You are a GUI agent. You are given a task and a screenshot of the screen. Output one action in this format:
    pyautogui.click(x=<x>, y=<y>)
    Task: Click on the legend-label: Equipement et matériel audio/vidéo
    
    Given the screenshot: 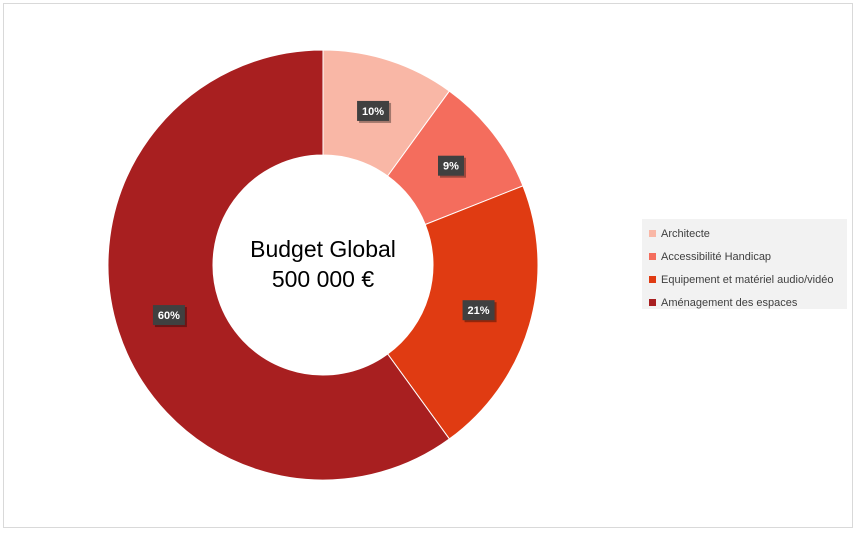 What is the action you would take?
    pyautogui.click(x=747, y=279)
    